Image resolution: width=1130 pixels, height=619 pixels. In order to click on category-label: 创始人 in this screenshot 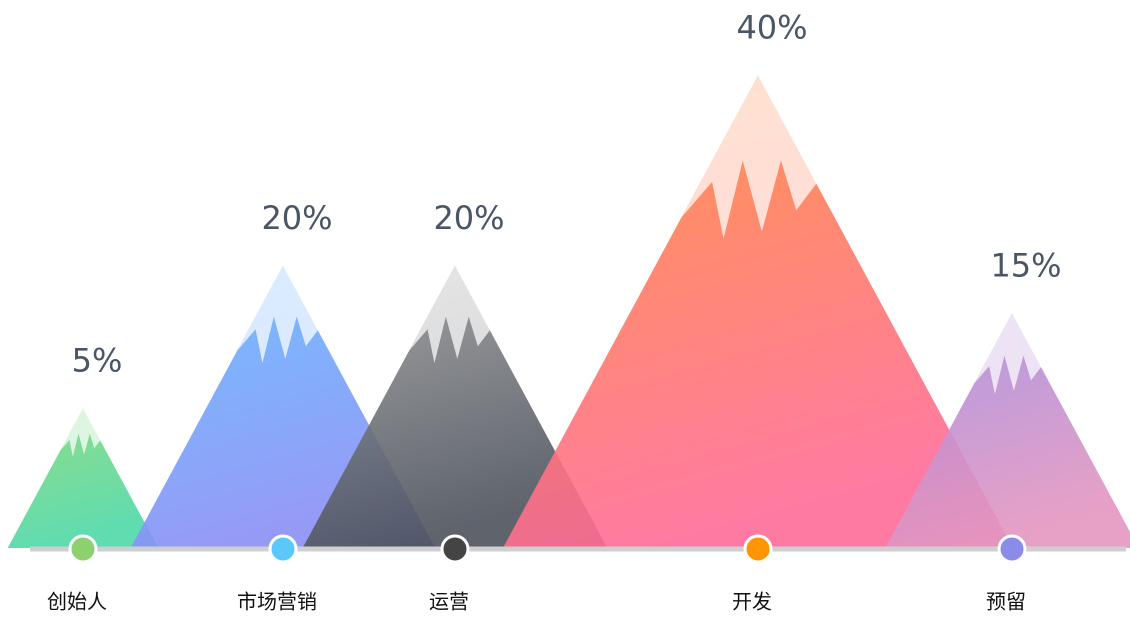, I will do `click(77, 602)`.